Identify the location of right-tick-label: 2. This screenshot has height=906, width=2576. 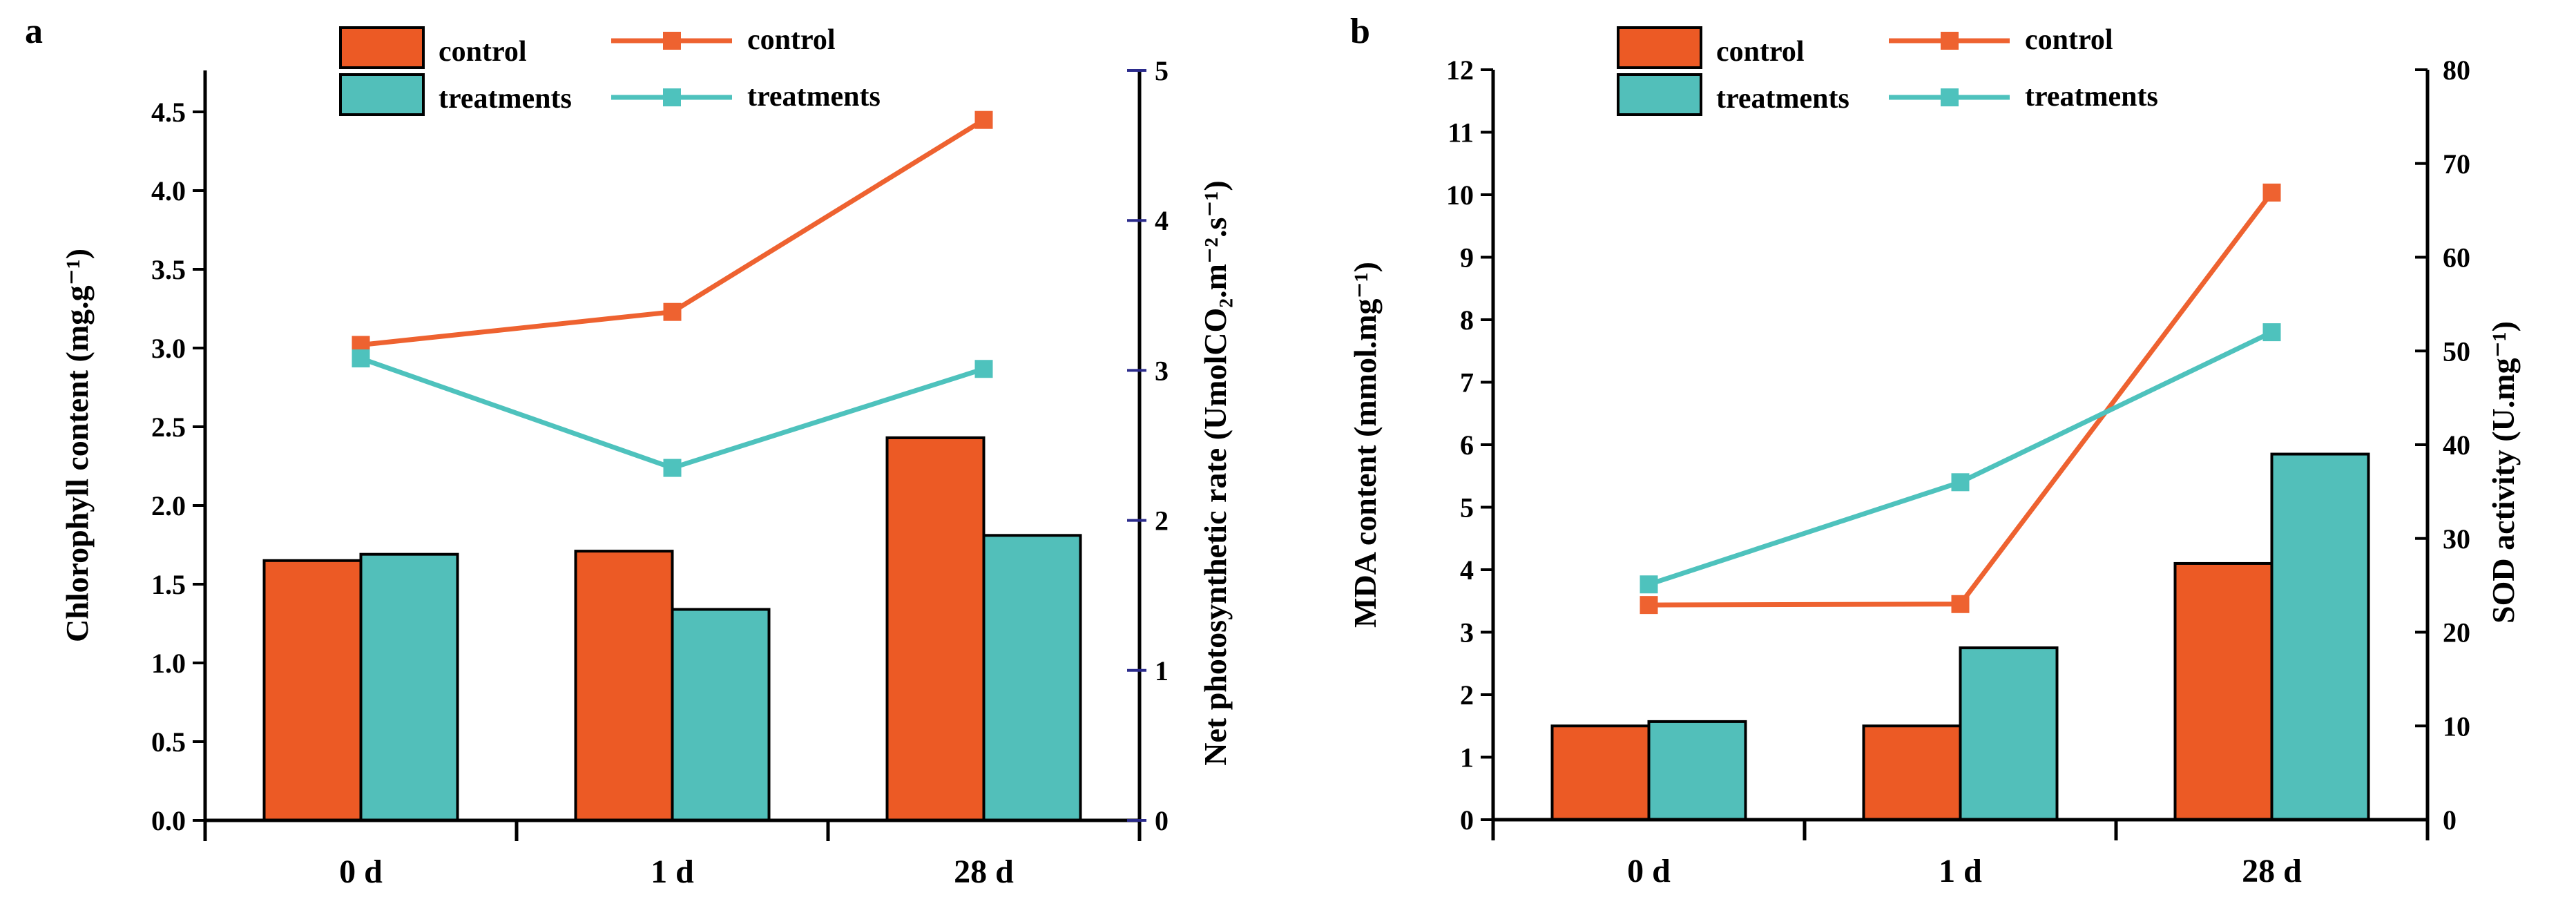
(1162, 521).